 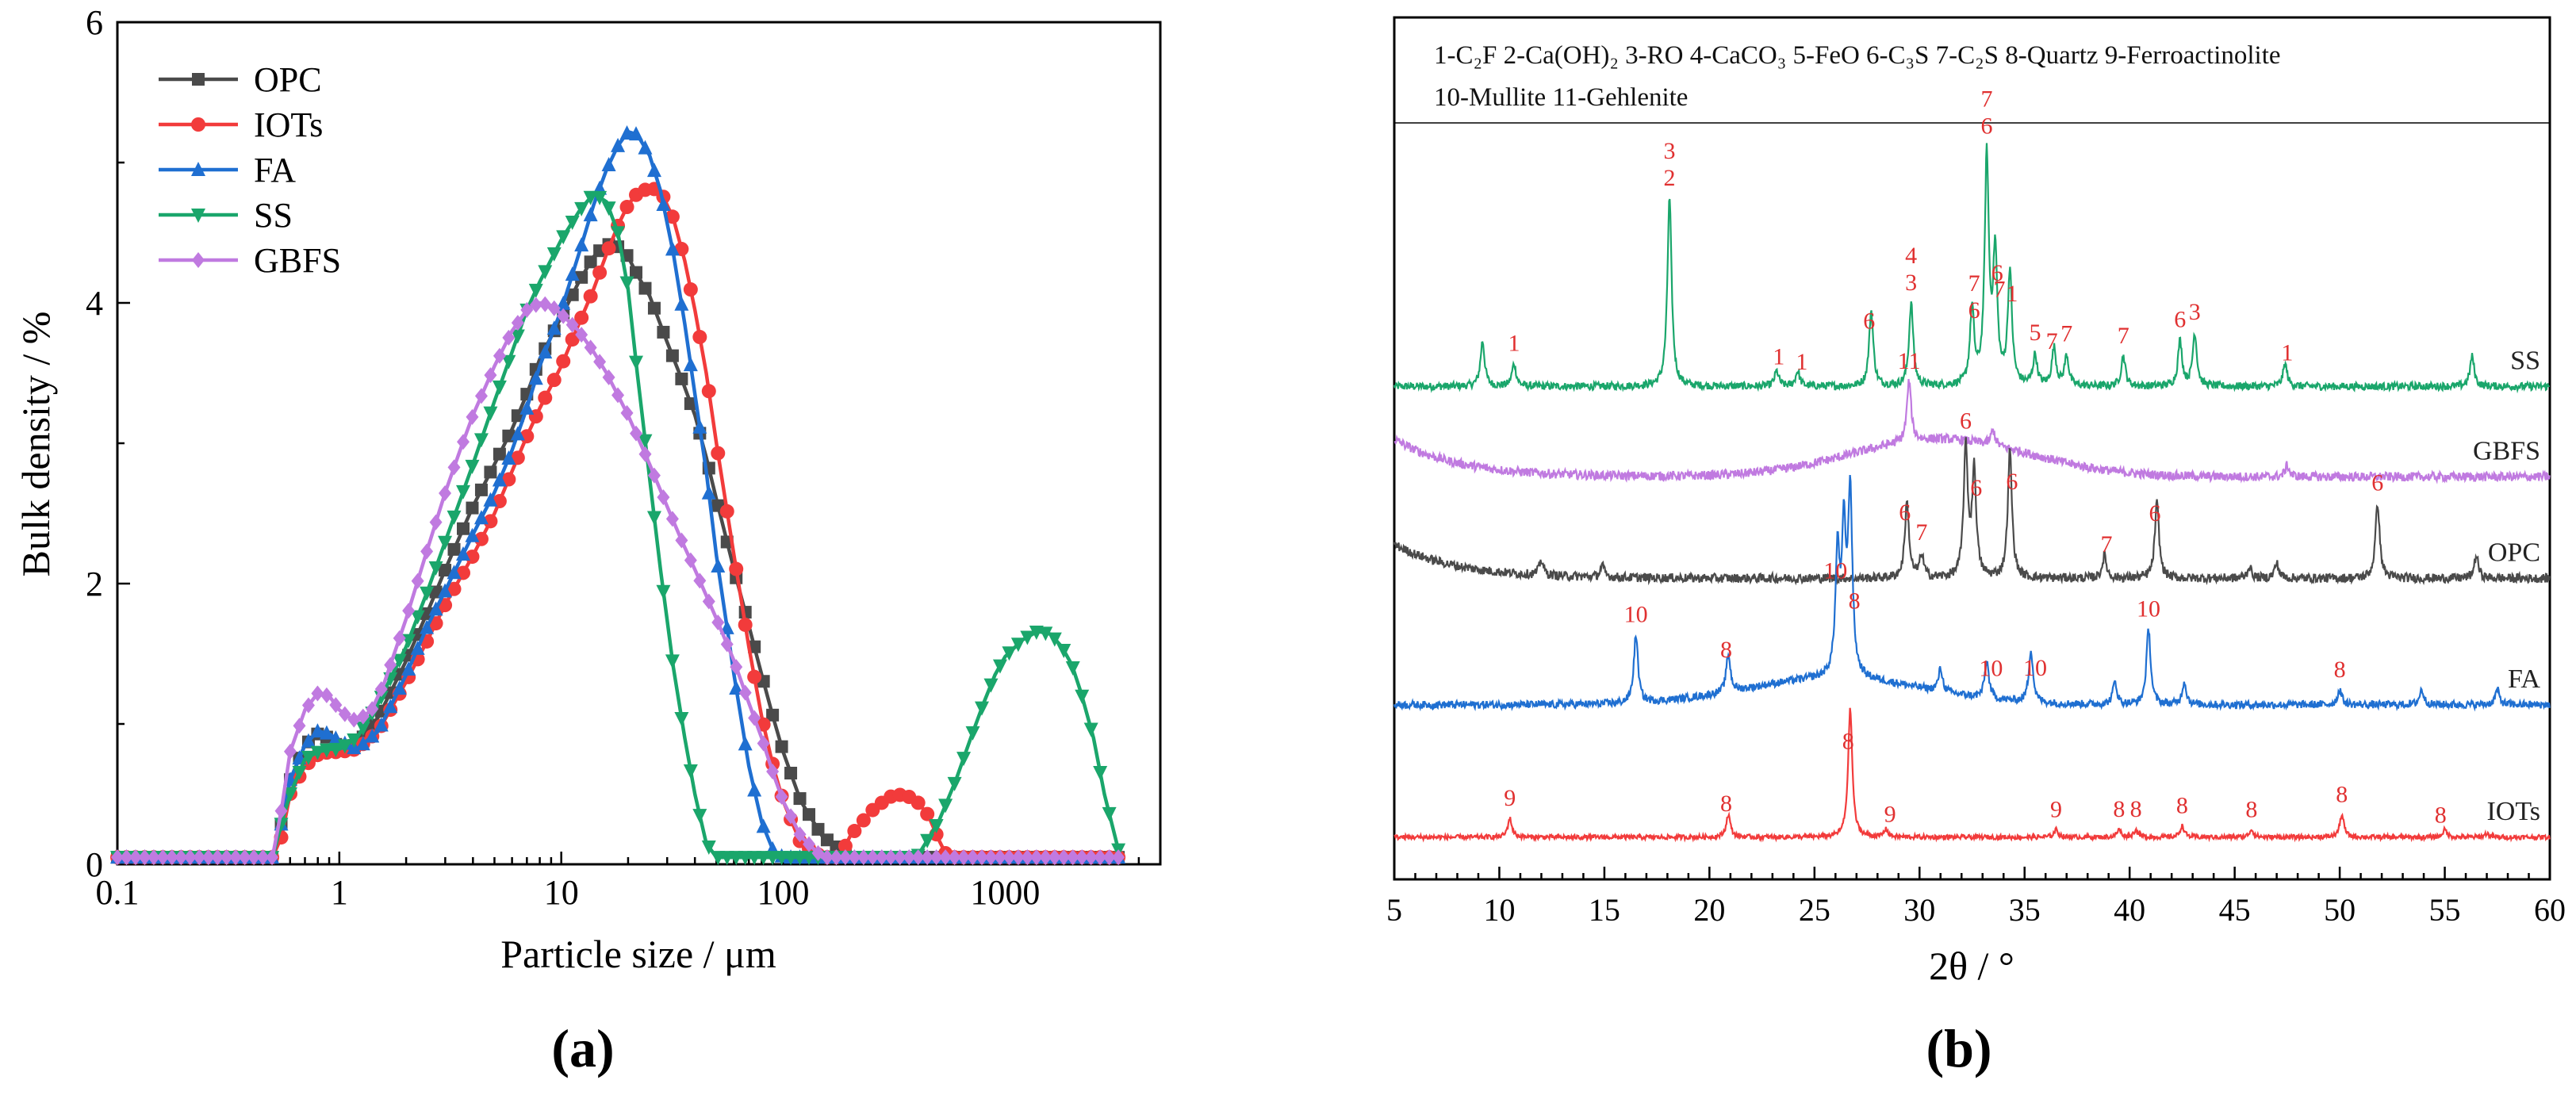 I want to click on legend-item-fa: FA, so click(x=228, y=170).